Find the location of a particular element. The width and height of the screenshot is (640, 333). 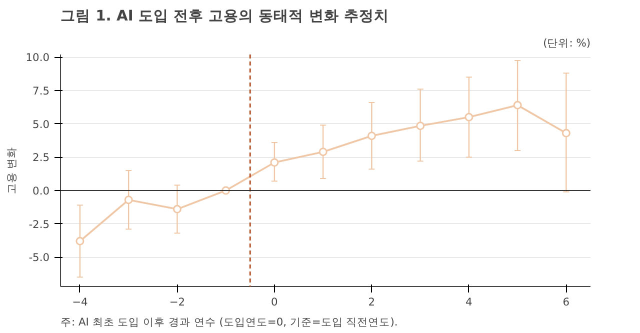

x-tick-label: −2 is located at coordinates (177, 302).